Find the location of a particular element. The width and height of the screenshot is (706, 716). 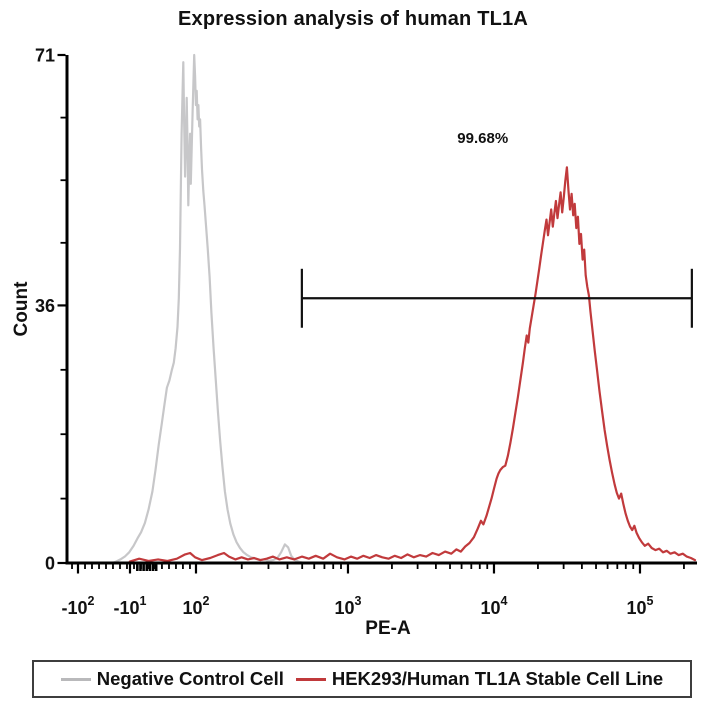

legend-label-tl1a-stable-line: HEK293/Human TL1A Stable Cell Line is located at coordinates (497, 678).